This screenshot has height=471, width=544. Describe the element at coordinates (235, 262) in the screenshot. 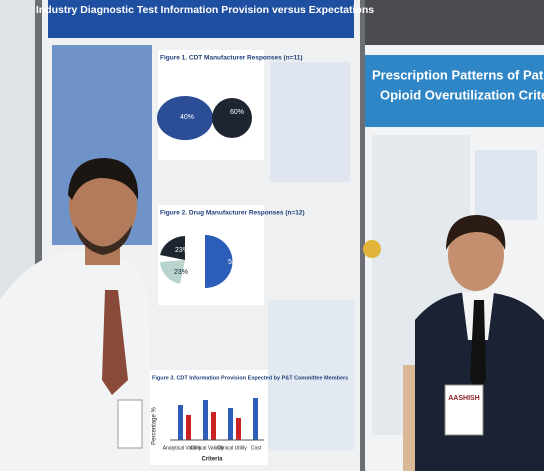

I see `pie-label: 54%` at that location.